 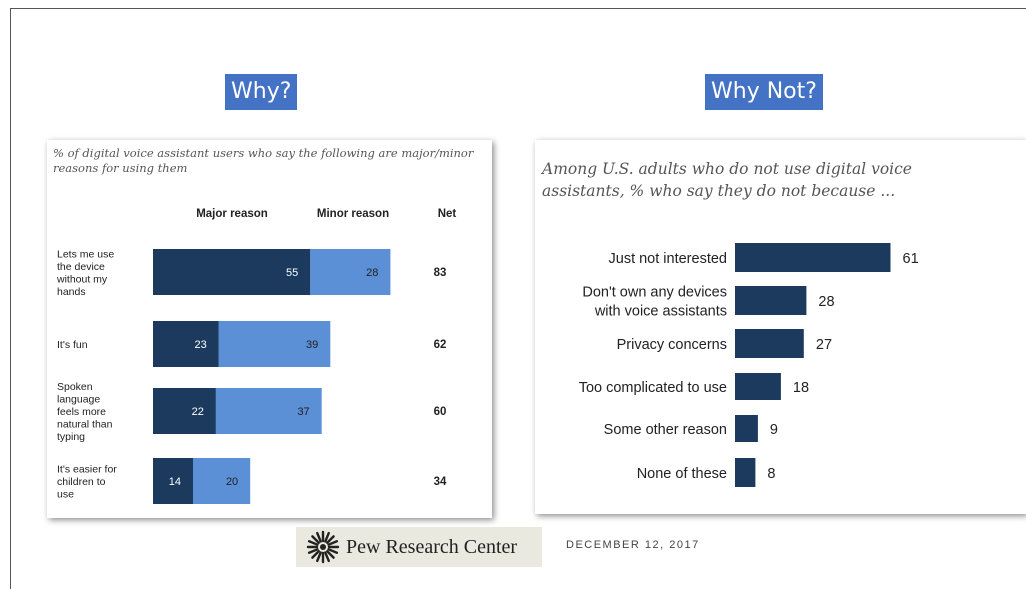 I want to click on category-label: None of these, so click(x=682, y=474).